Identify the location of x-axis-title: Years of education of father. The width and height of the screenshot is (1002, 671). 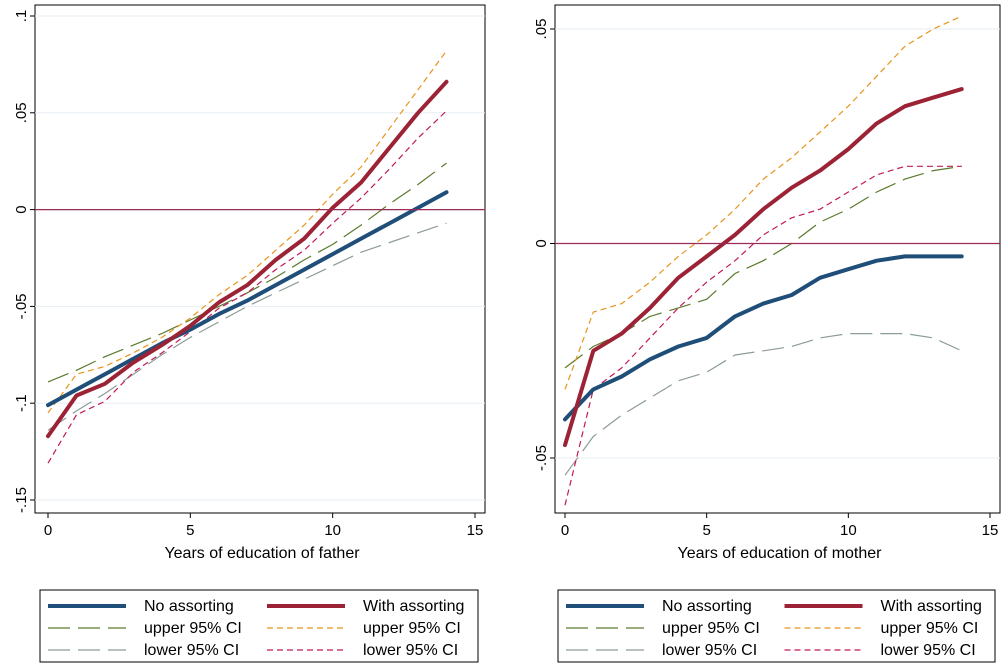
(262, 553).